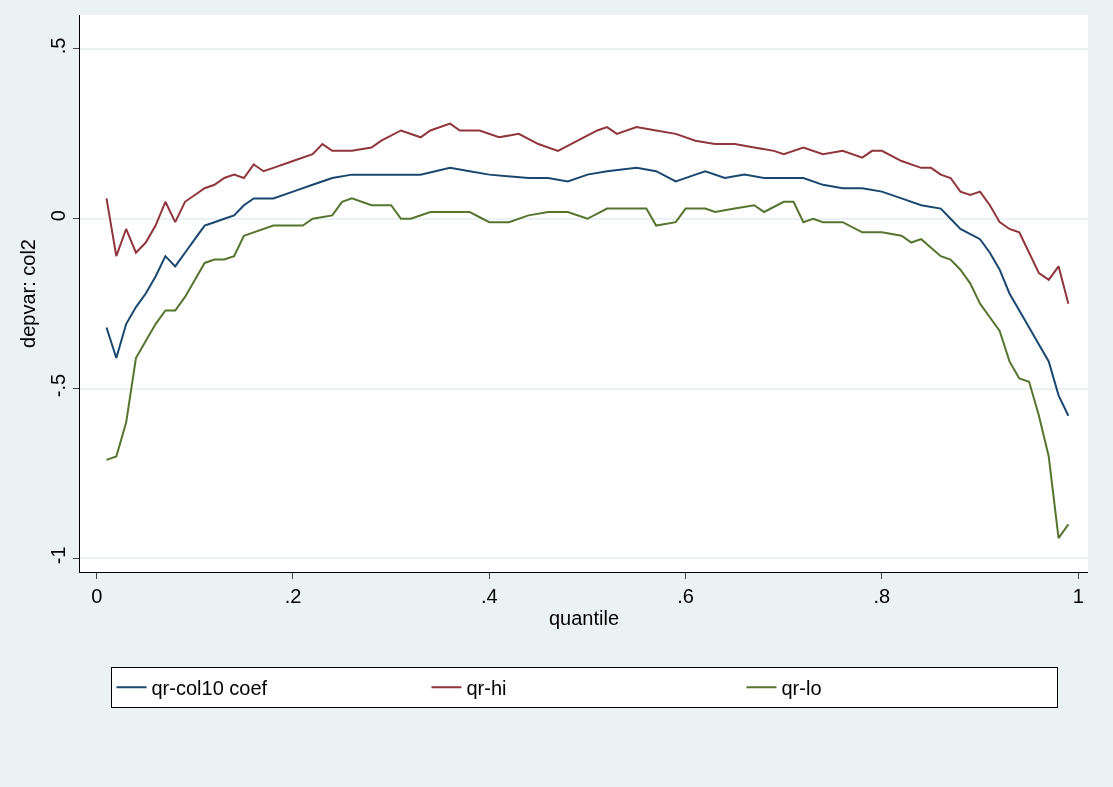 This screenshot has width=1113, height=787. I want to click on x-axis-title: quantile, so click(584, 617).